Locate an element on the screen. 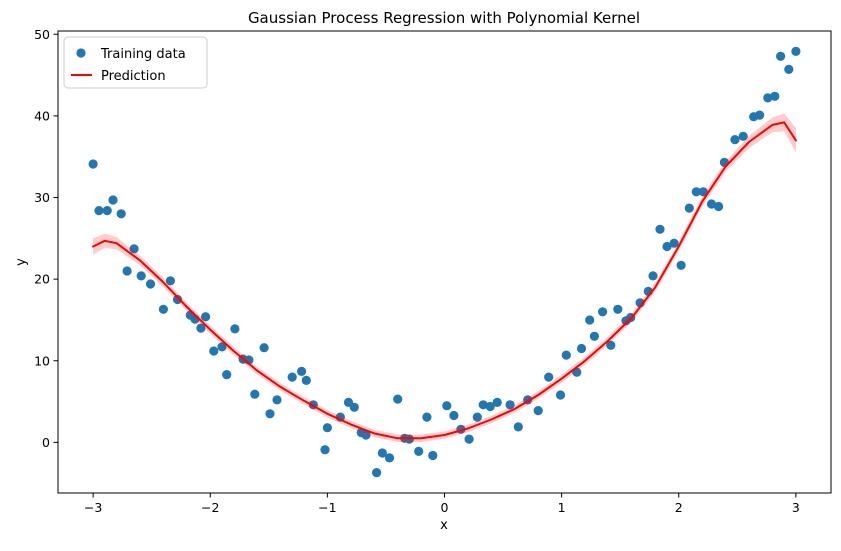 The height and width of the screenshot is (551, 841). x-tick-label: −1 is located at coordinates (327, 507).